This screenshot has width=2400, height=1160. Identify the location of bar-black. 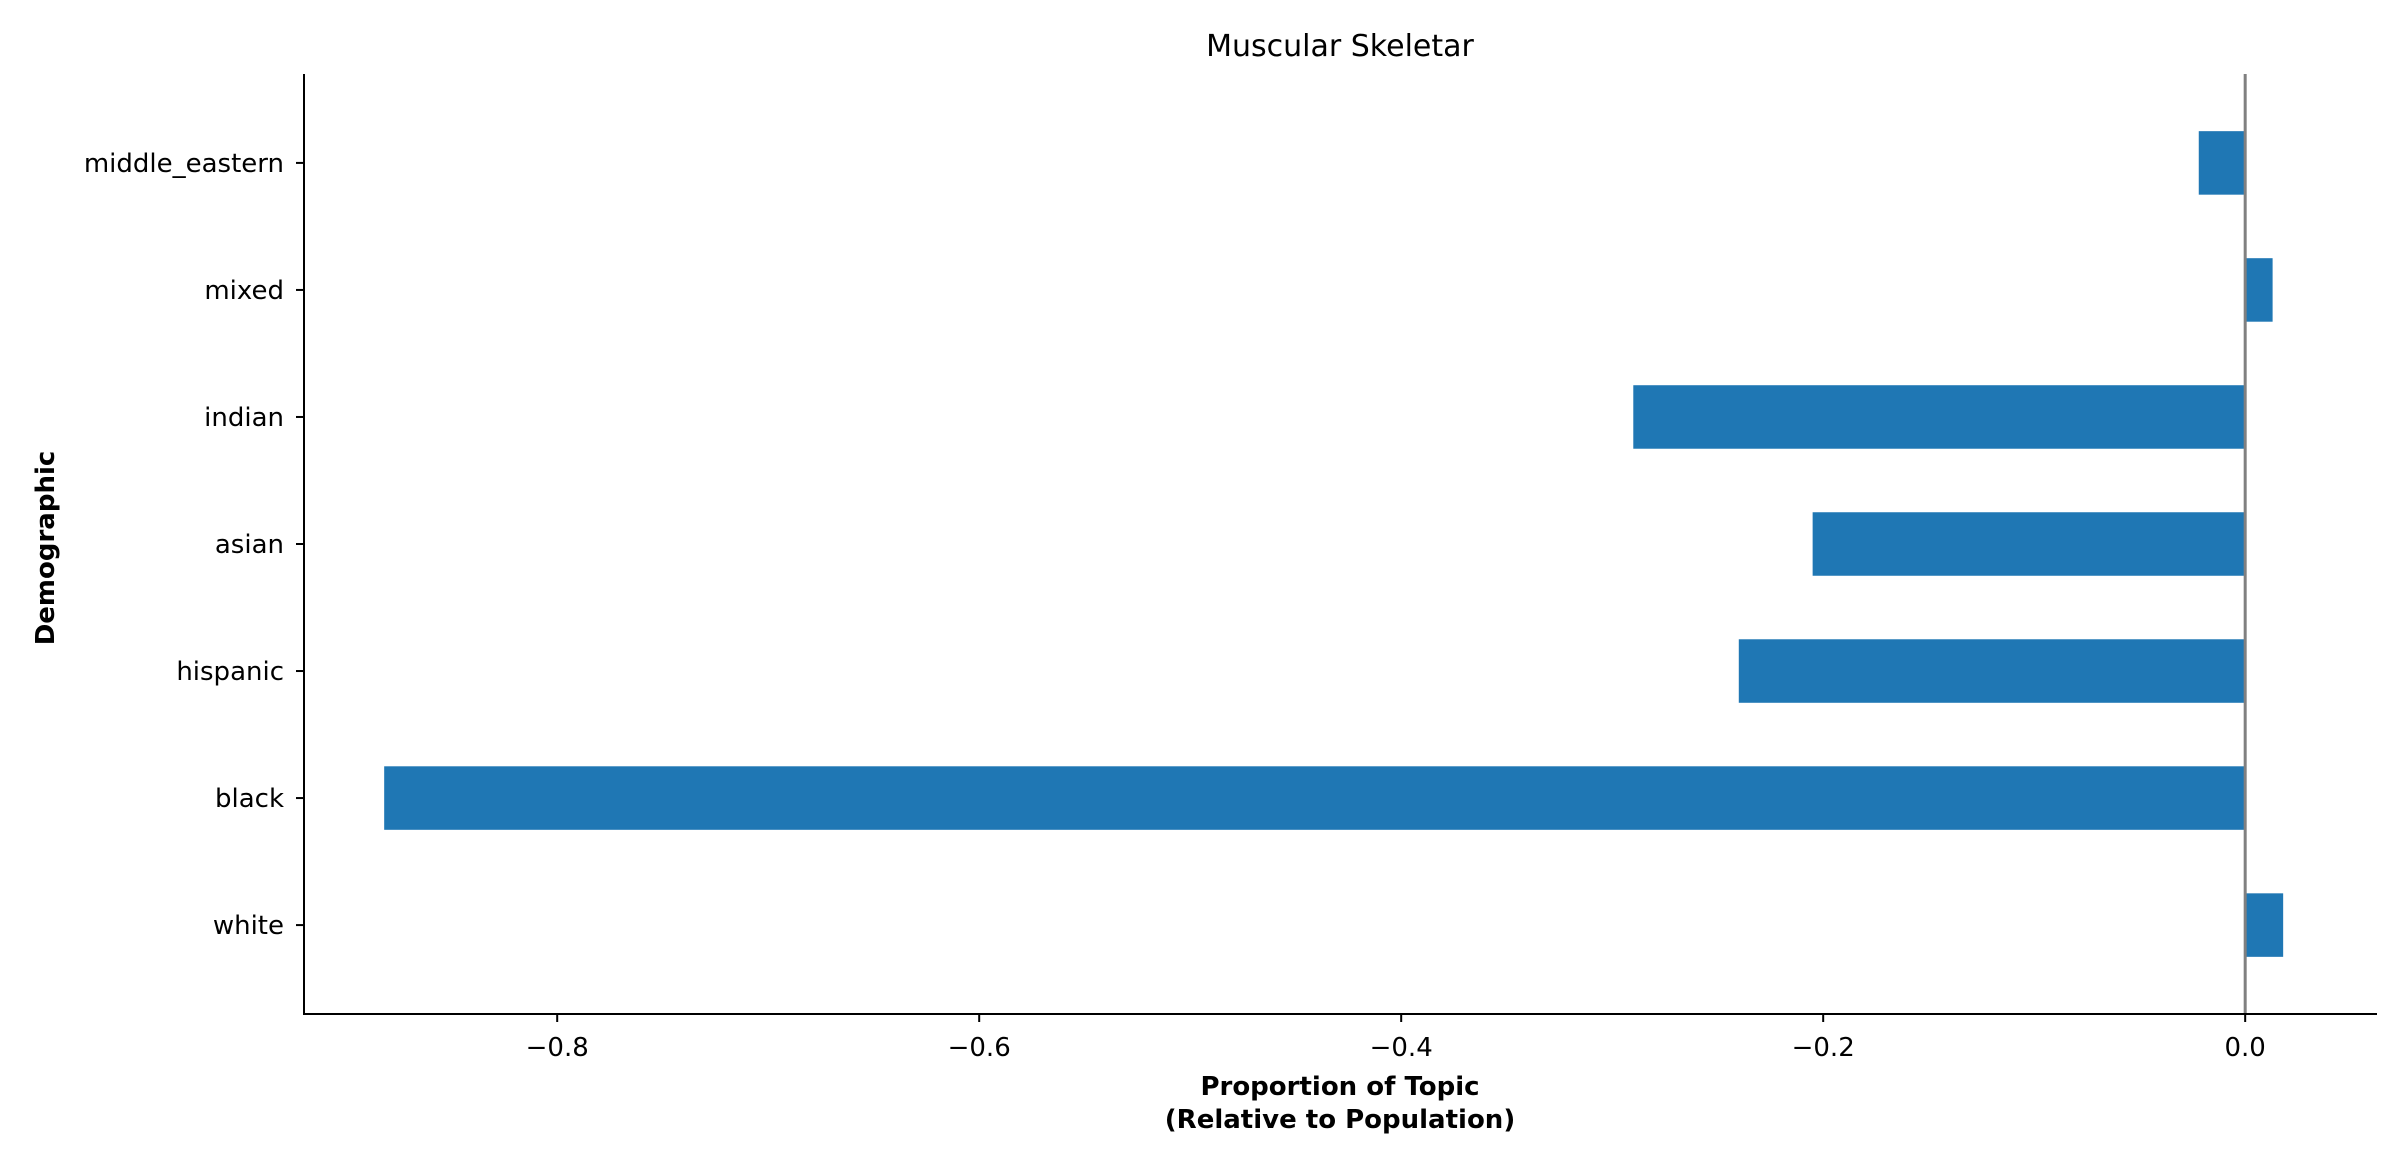
(1315, 798).